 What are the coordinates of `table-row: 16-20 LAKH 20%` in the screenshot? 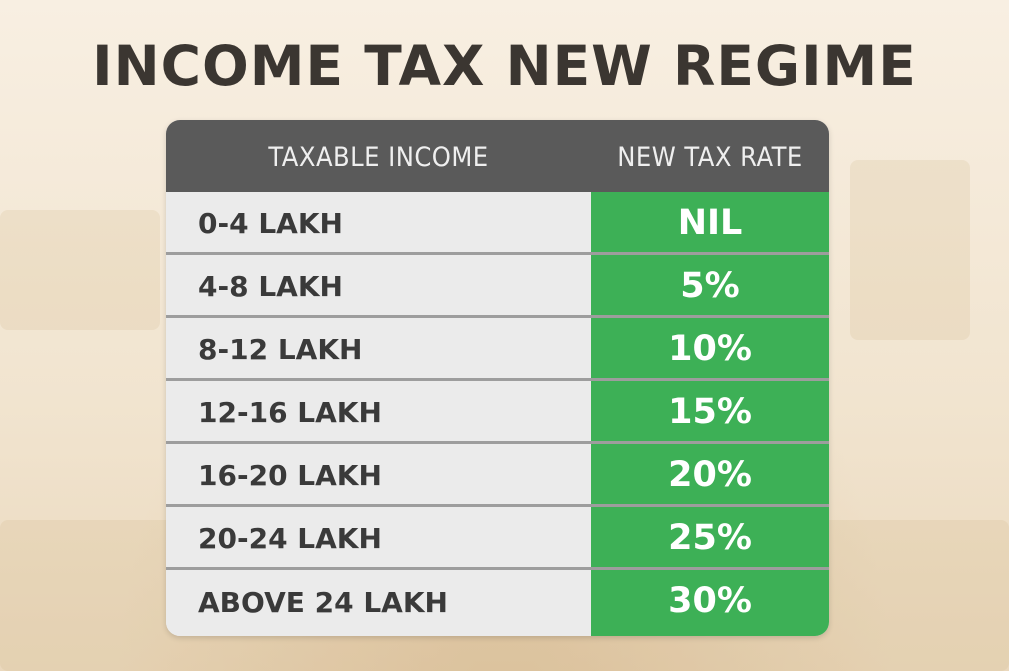 It's located at (497, 474).